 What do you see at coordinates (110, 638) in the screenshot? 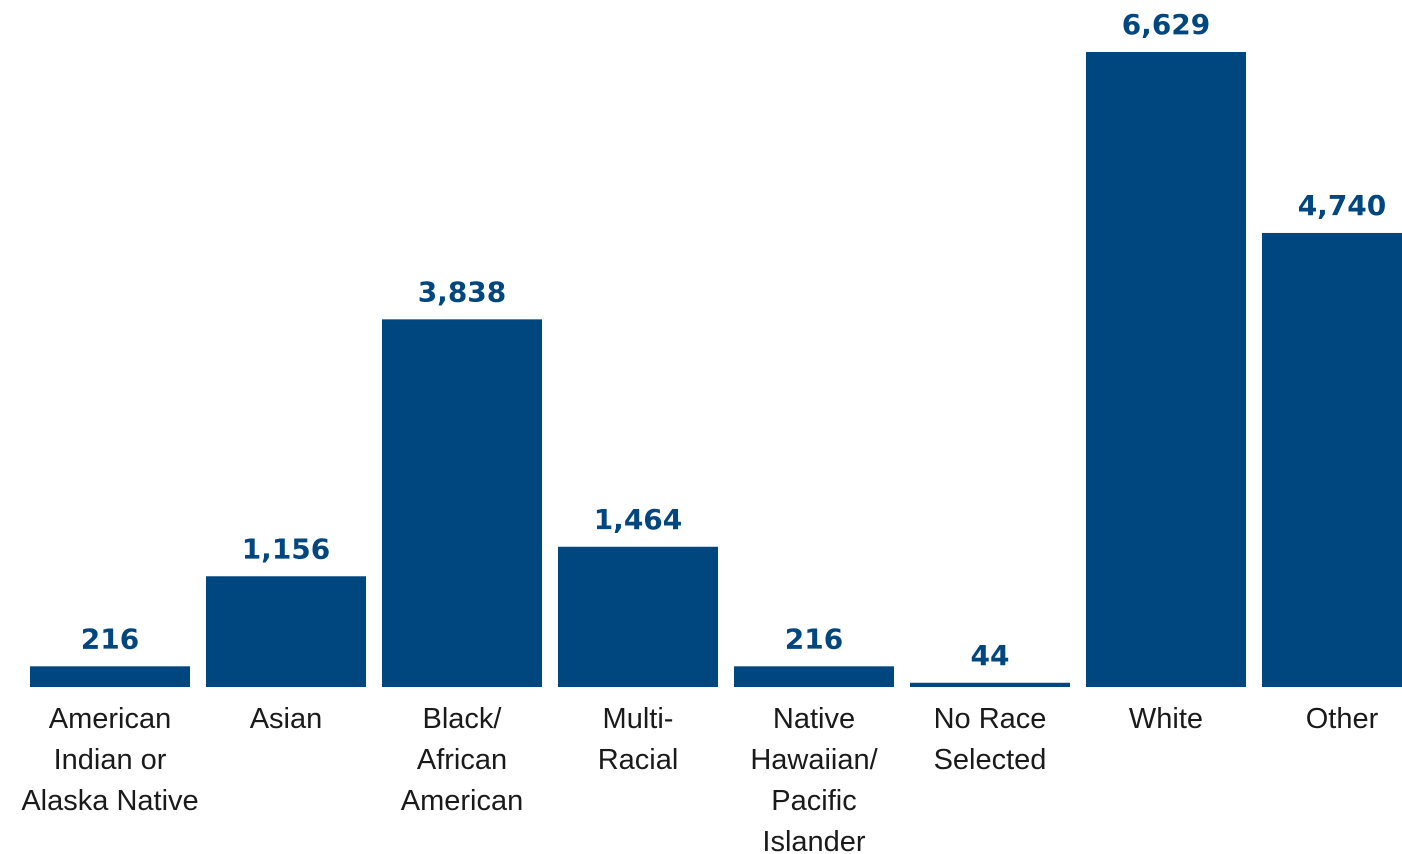
I see `bar-value-label-0: 216` at bounding box center [110, 638].